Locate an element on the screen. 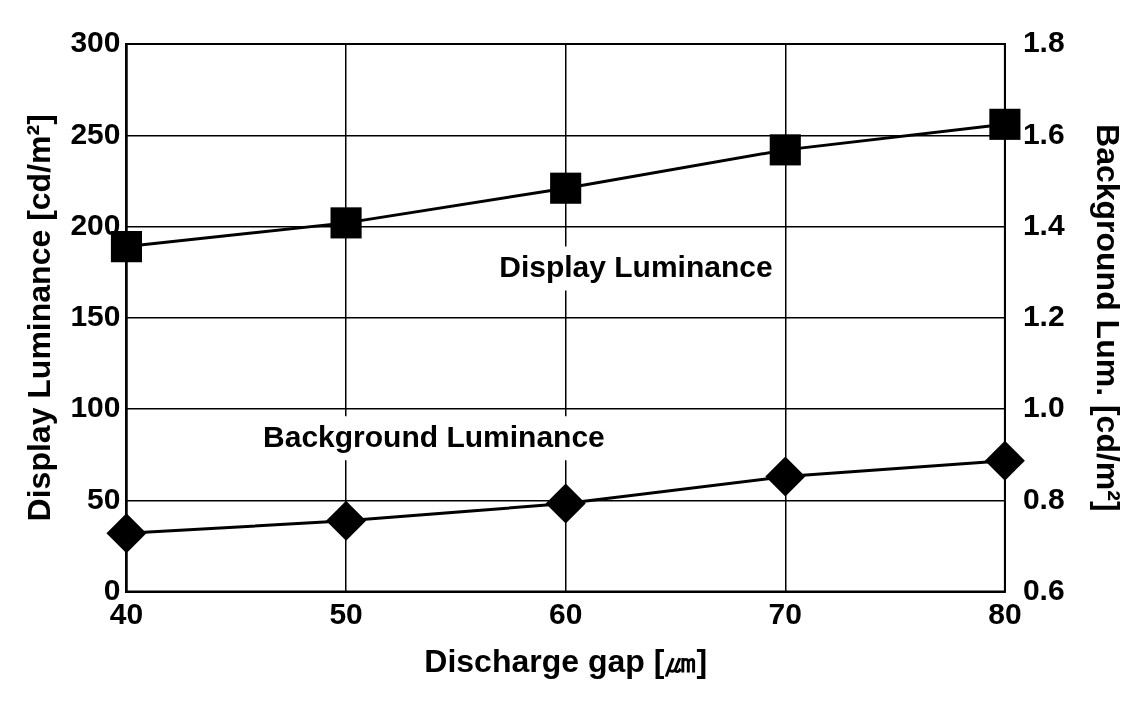 This screenshot has width=1147, height=714. y2-tick-label: 1.0 is located at coordinates (1043, 407).